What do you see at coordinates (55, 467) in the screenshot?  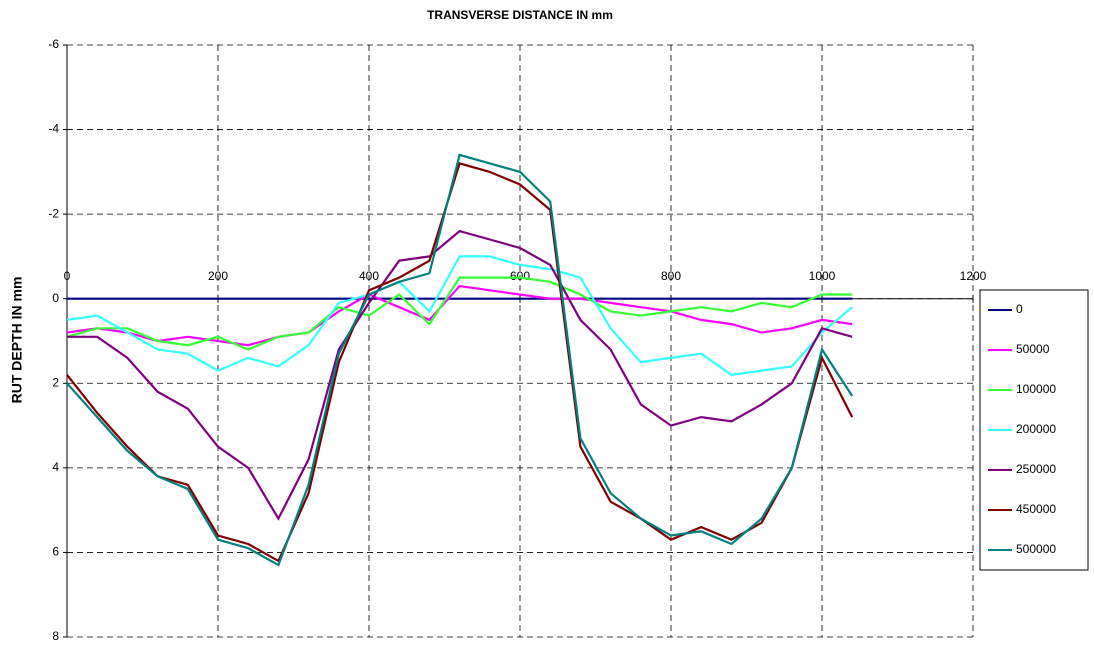 I see `y-tick-label: 4` at bounding box center [55, 467].